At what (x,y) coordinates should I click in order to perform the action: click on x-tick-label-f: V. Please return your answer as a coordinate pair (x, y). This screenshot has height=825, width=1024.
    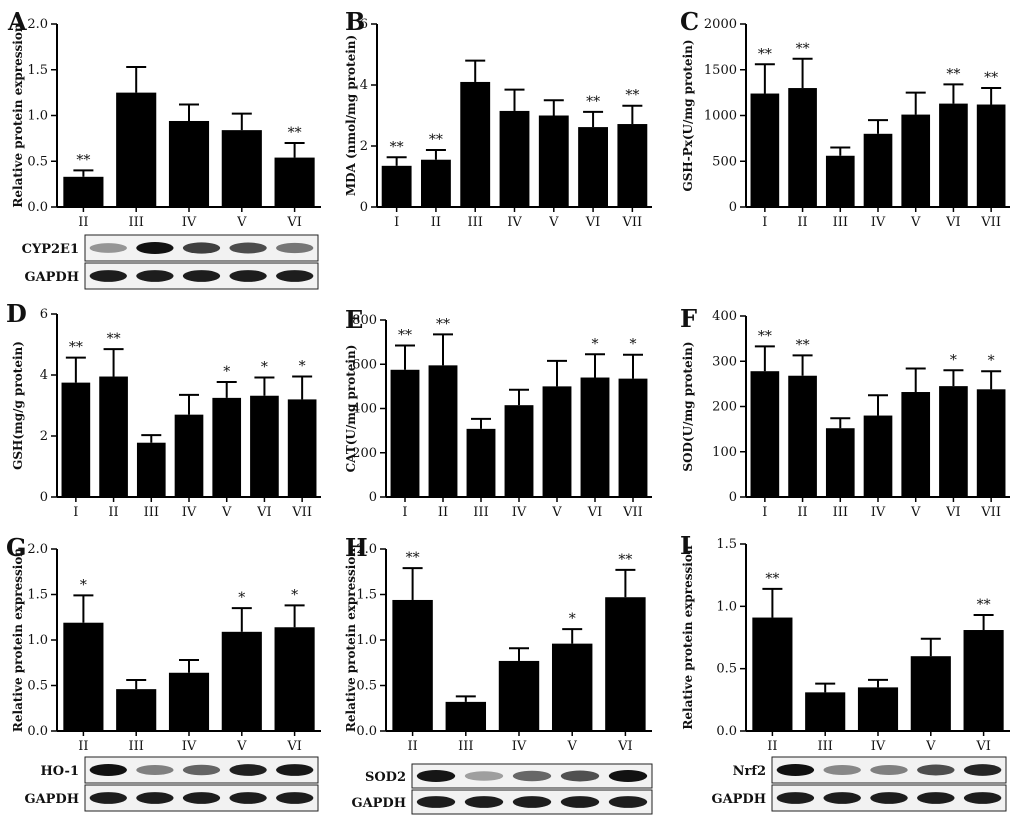
    Looking at the image, I should click on (915, 512).